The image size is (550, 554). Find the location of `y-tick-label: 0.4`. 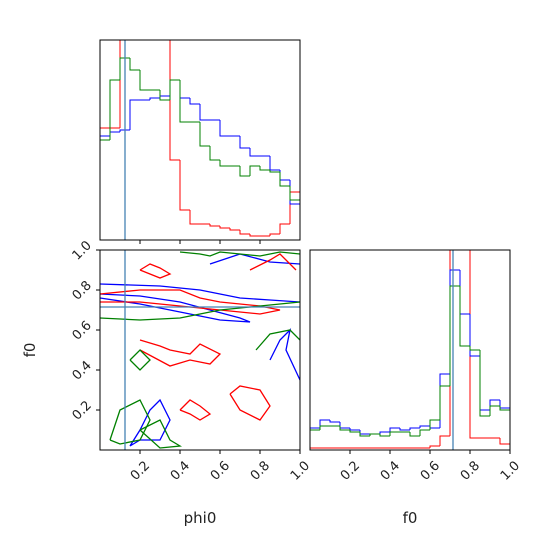

y-tick-label: 0.4 is located at coordinates (82, 370).